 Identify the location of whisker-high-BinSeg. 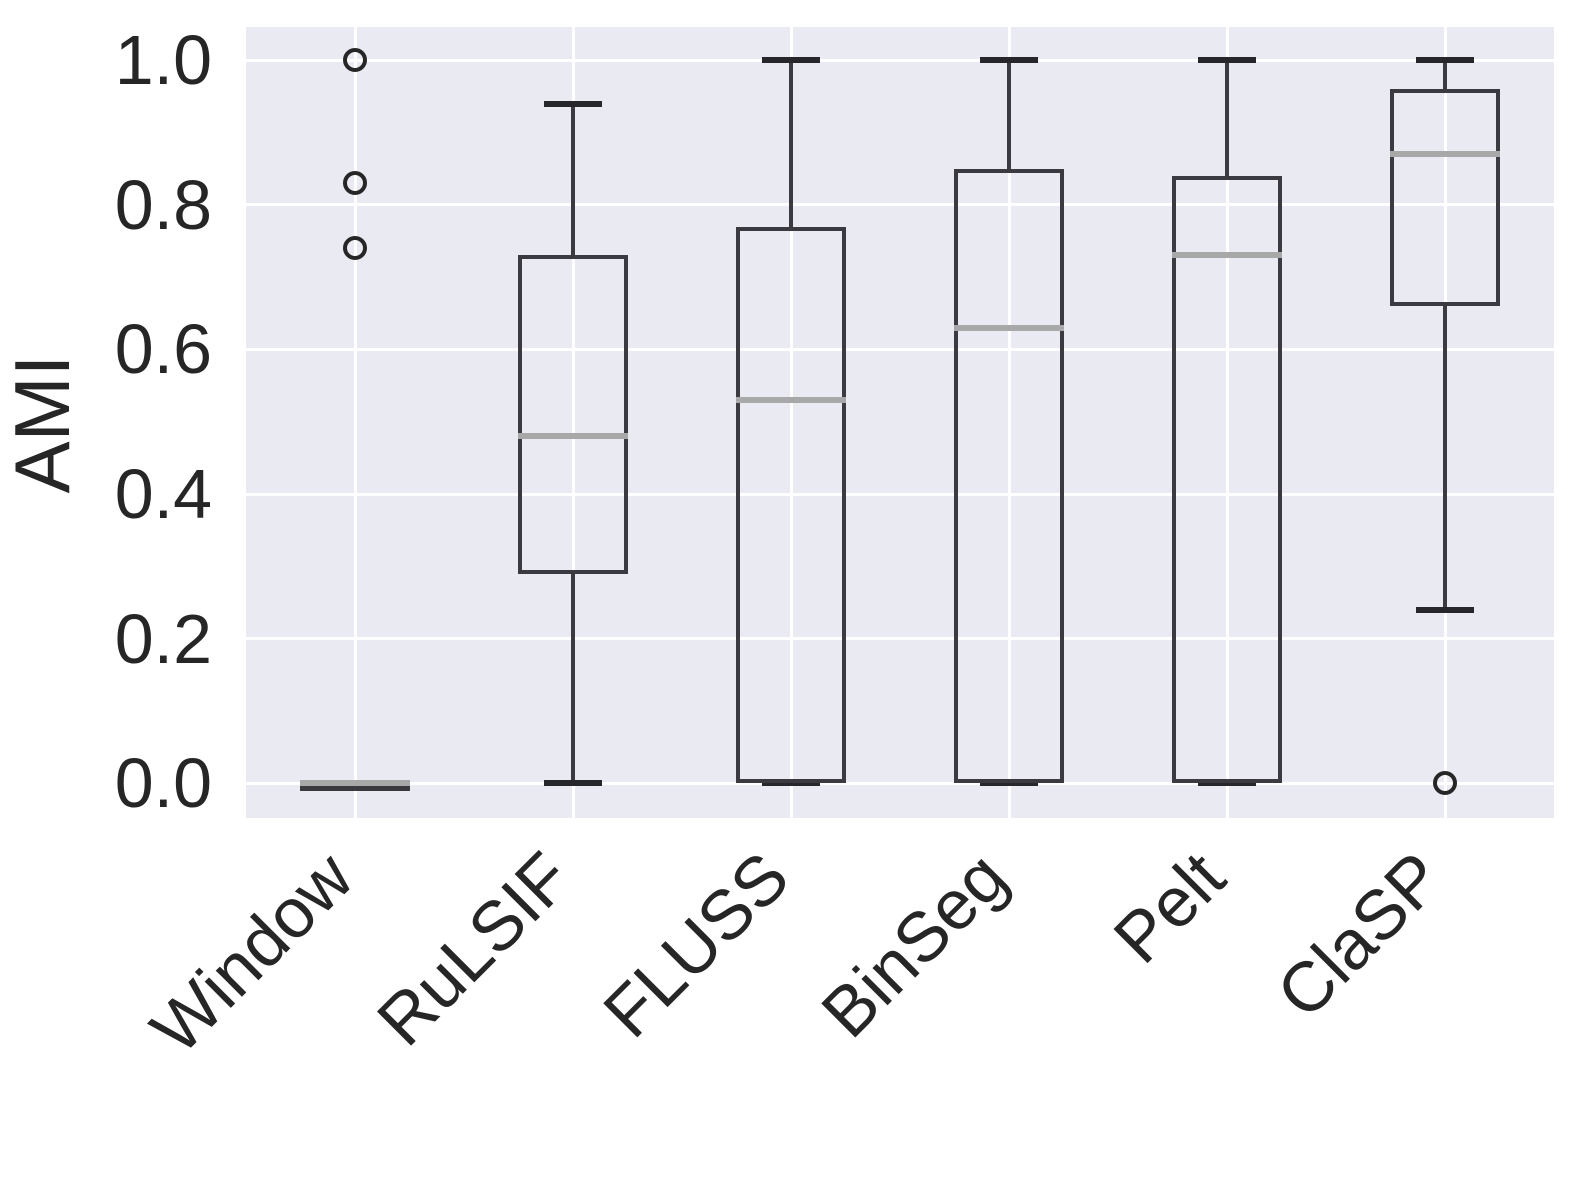
(1009, 114).